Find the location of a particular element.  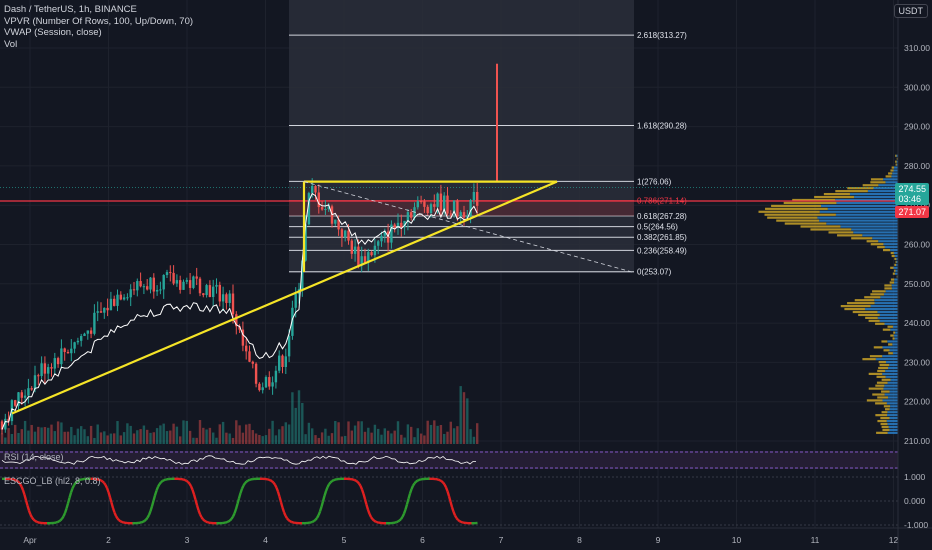

rsi-legend: RSI (14, close) is located at coordinates (34, 457).